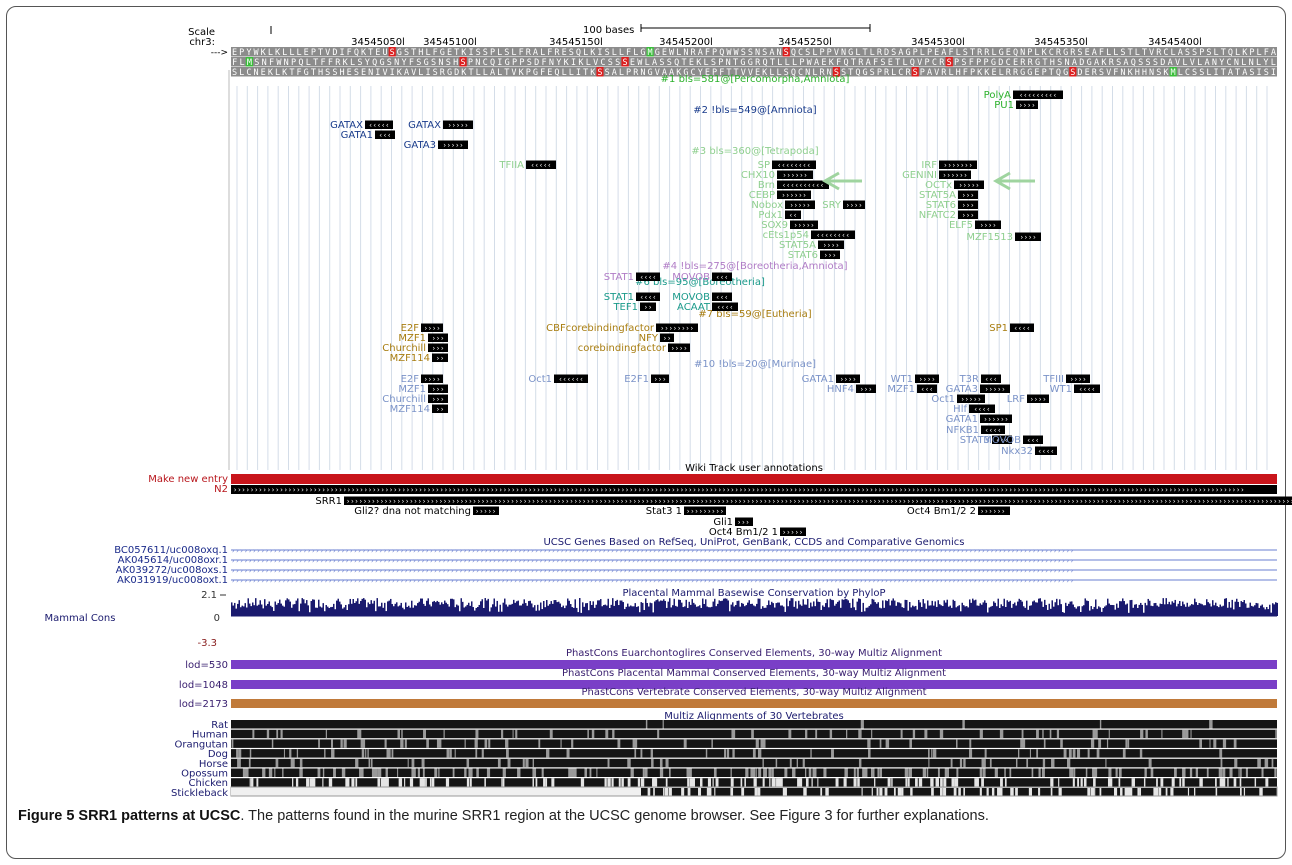  I want to click on aa-letter: Y, so click(558, 63).